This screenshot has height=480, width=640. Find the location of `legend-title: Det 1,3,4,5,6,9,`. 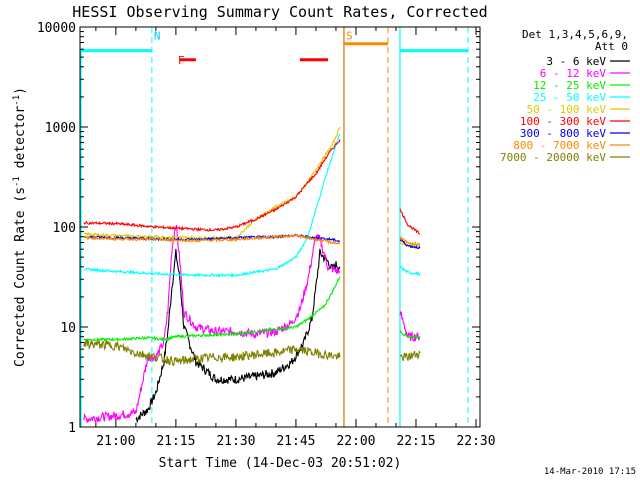

legend-title: Det 1,3,4,5,6,9, is located at coordinates (575, 34).